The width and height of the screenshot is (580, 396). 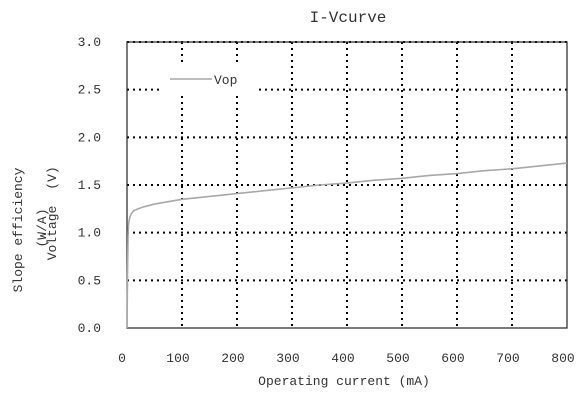 What do you see at coordinates (452, 358) in the screenshot?
I see `x-tick-label-6: 600` at bounding box center [452, 358].